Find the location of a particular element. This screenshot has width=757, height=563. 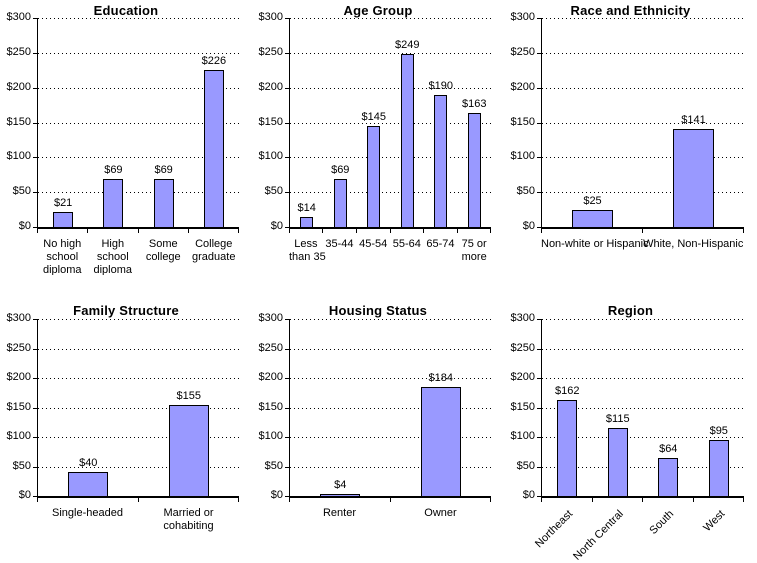

x-axis-label: Less than 35 is located at coordinates (307, 251).